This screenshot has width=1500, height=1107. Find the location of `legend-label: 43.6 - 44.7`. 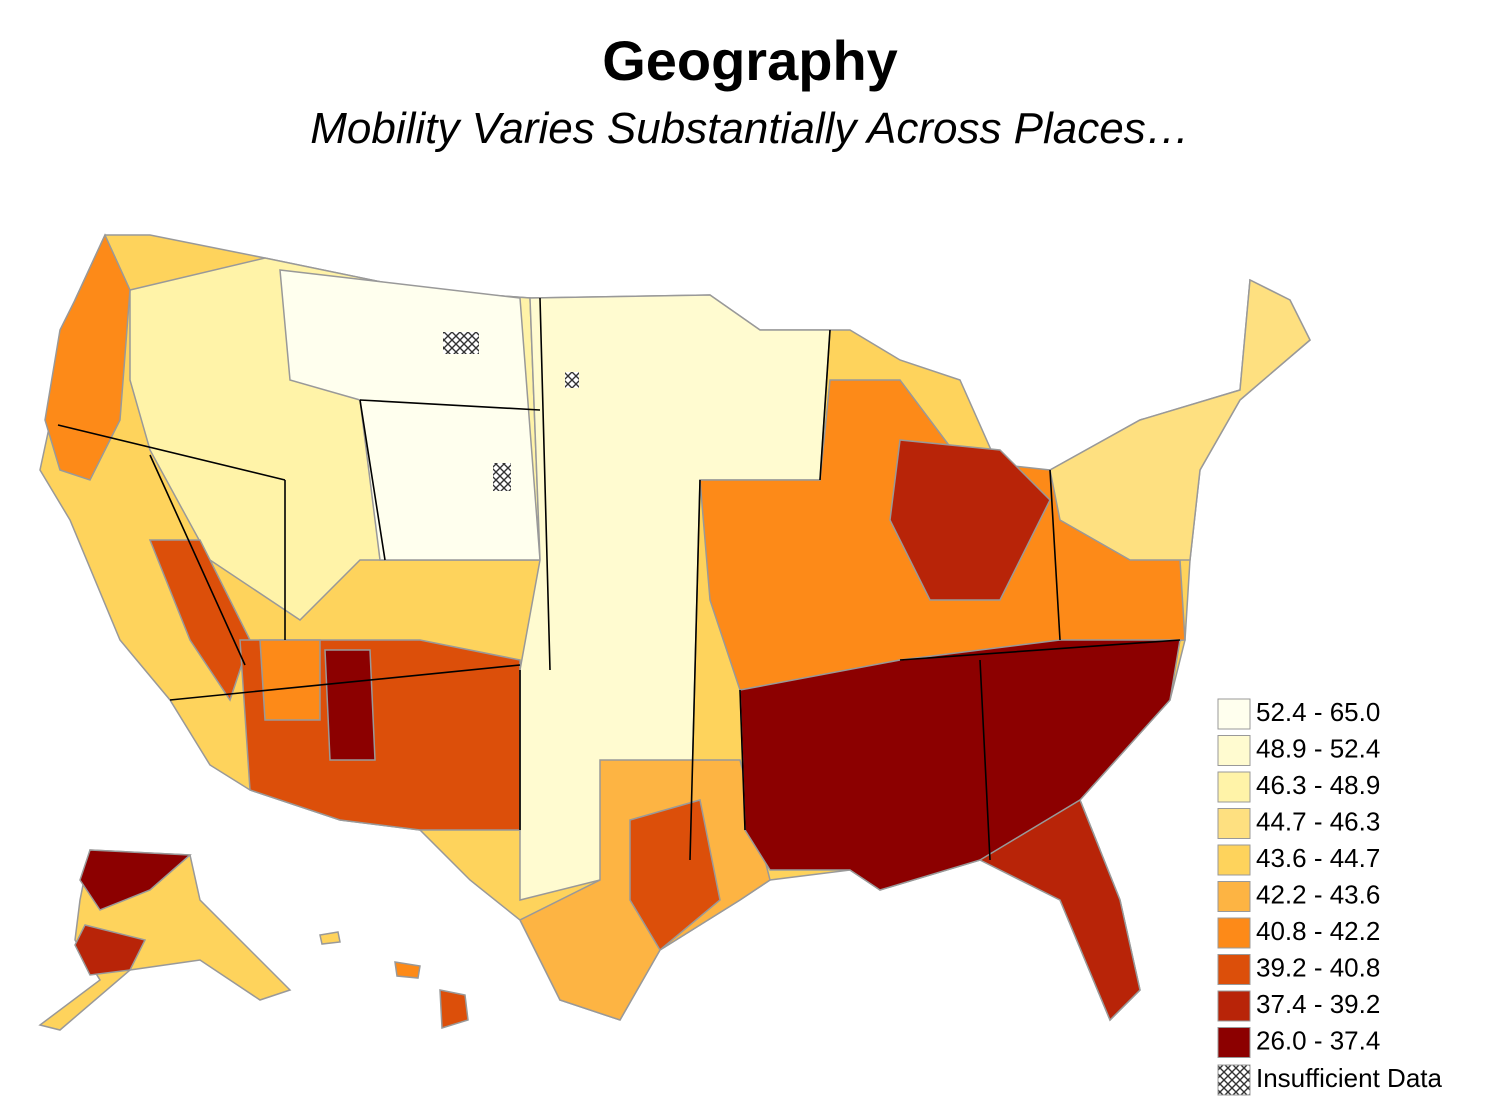

legend-label: 43.6 - 44.7 is located at coordinates (1318, 858).